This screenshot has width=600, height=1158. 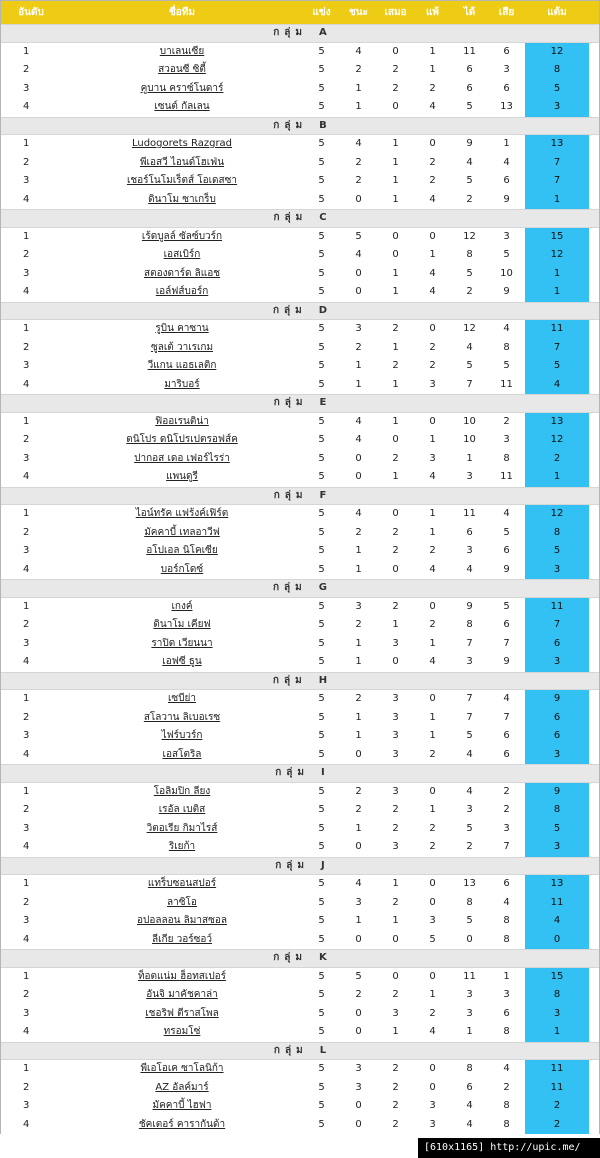 I want to click on team-link: เอล์ฟส์บอร์ก, so click(x=182, y=291).